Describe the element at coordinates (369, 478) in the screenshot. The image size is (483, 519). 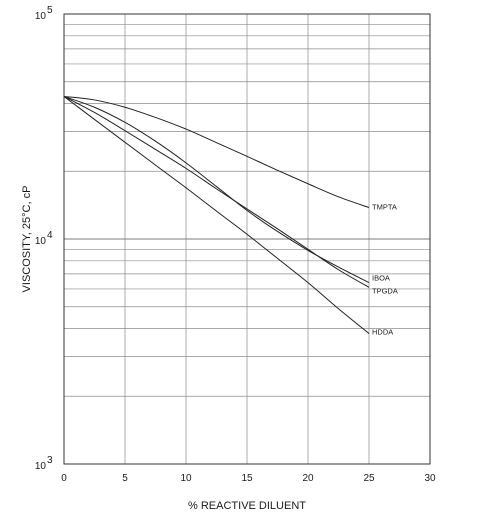
I see `x-tick-label: 25` at that location.